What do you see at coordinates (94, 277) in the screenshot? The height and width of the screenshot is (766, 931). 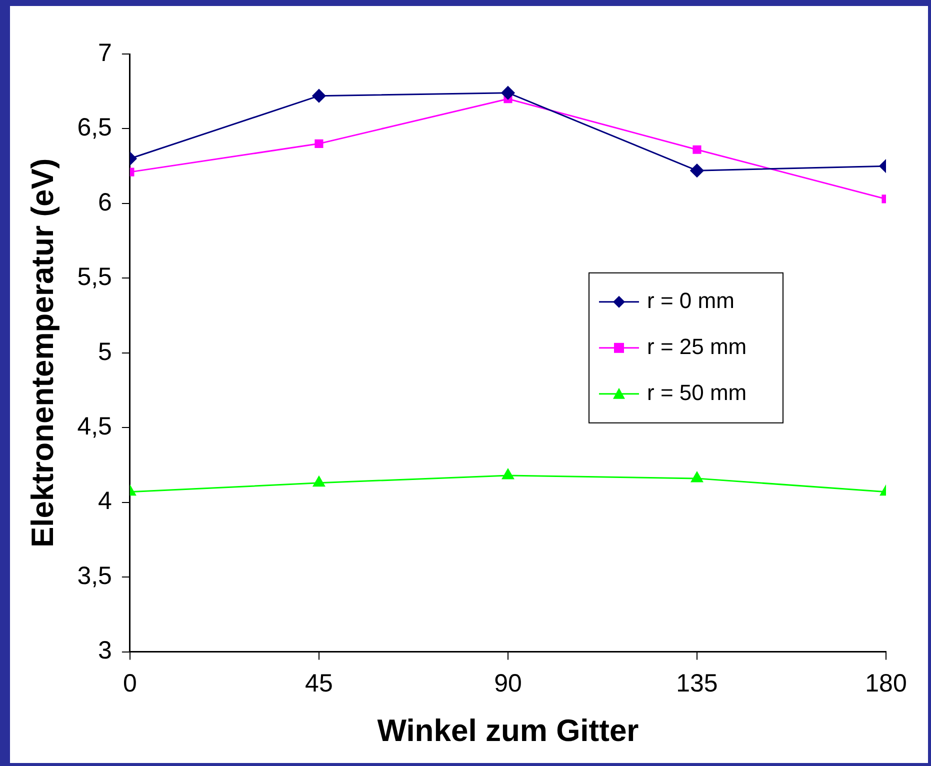 I see `y-tick-label: 5,5` at bounding box center [94, 277].